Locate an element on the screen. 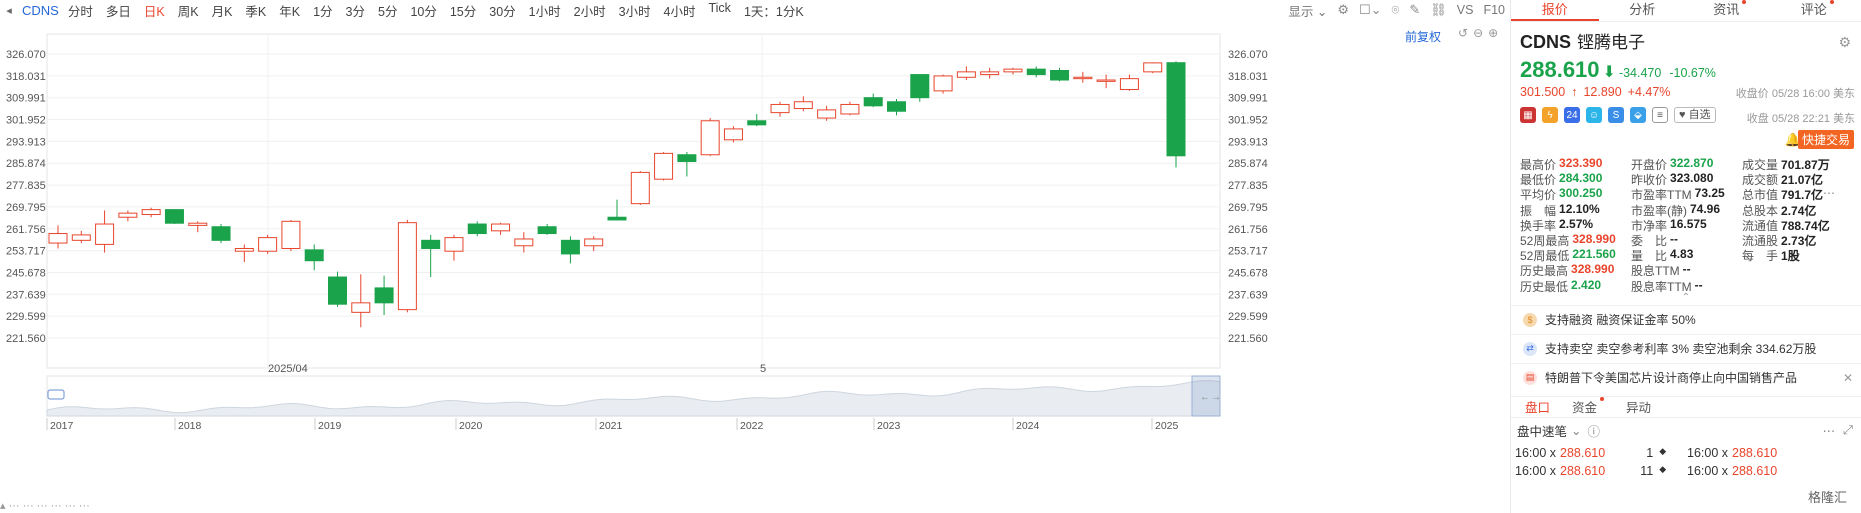 Image resolution: width=1861 pixels, height=513 pixels. info-text: 支持融资 融资保证金率 50% is located at coordinates (1620, 320).